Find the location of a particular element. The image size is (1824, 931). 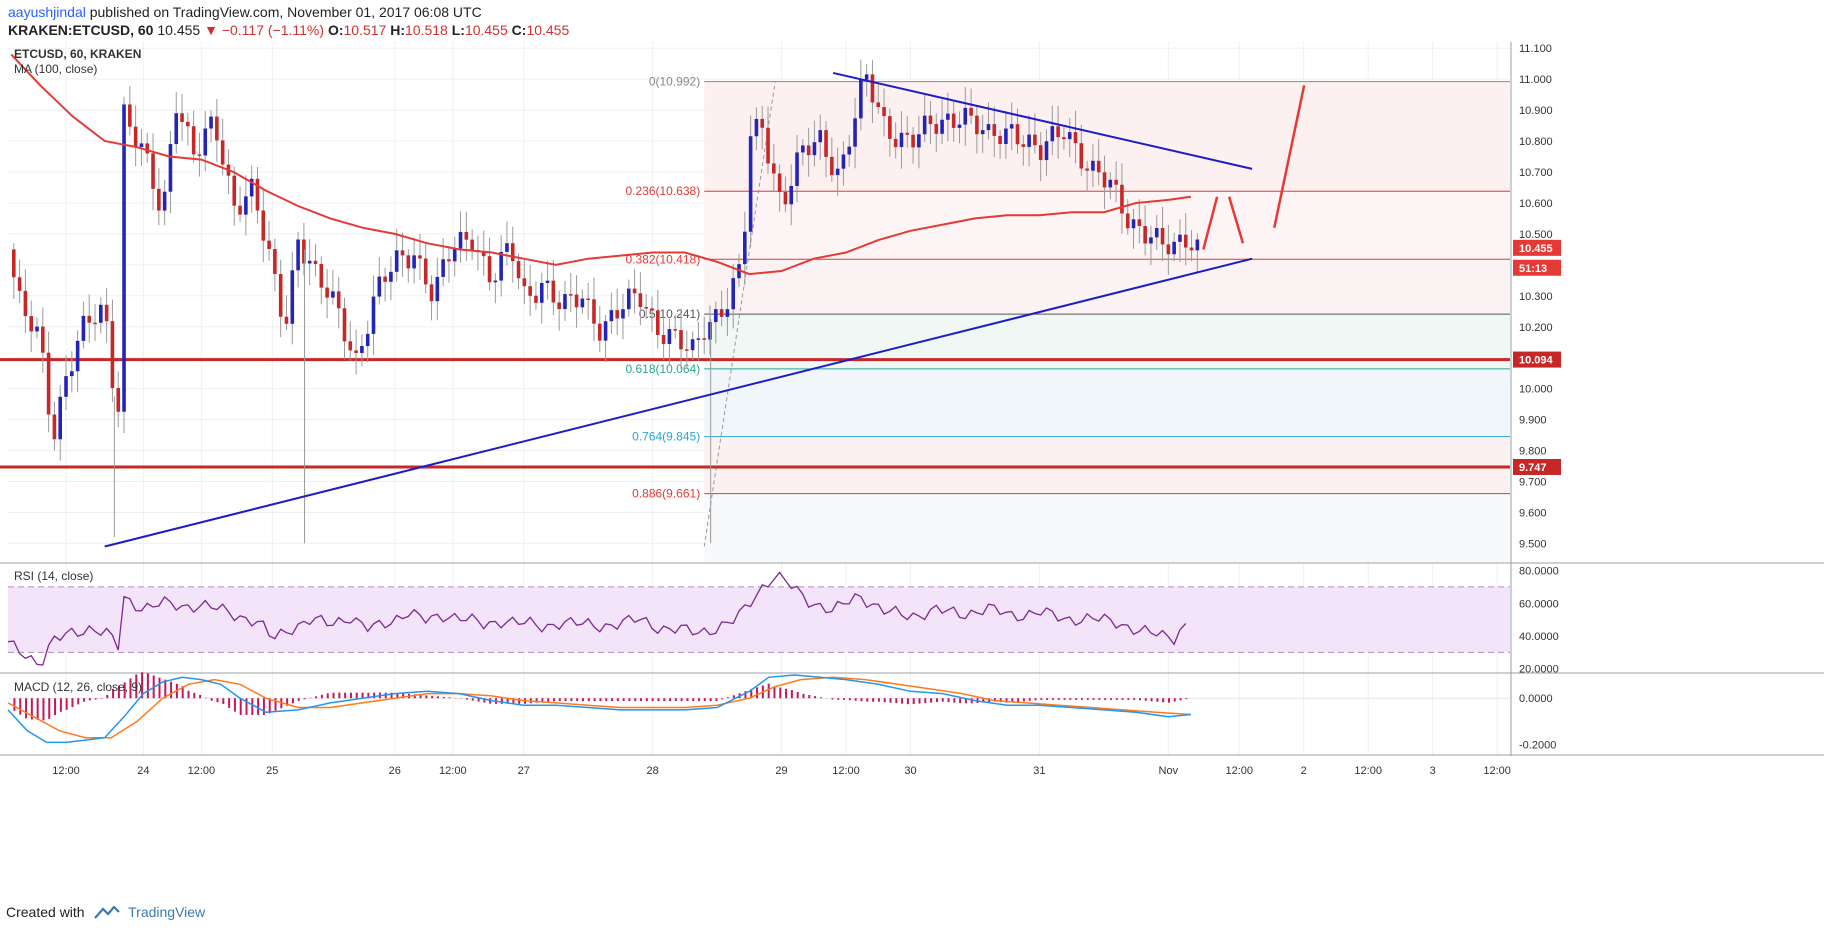

price-axis-tick: 10.900 is located at coordinates (1536, 111).